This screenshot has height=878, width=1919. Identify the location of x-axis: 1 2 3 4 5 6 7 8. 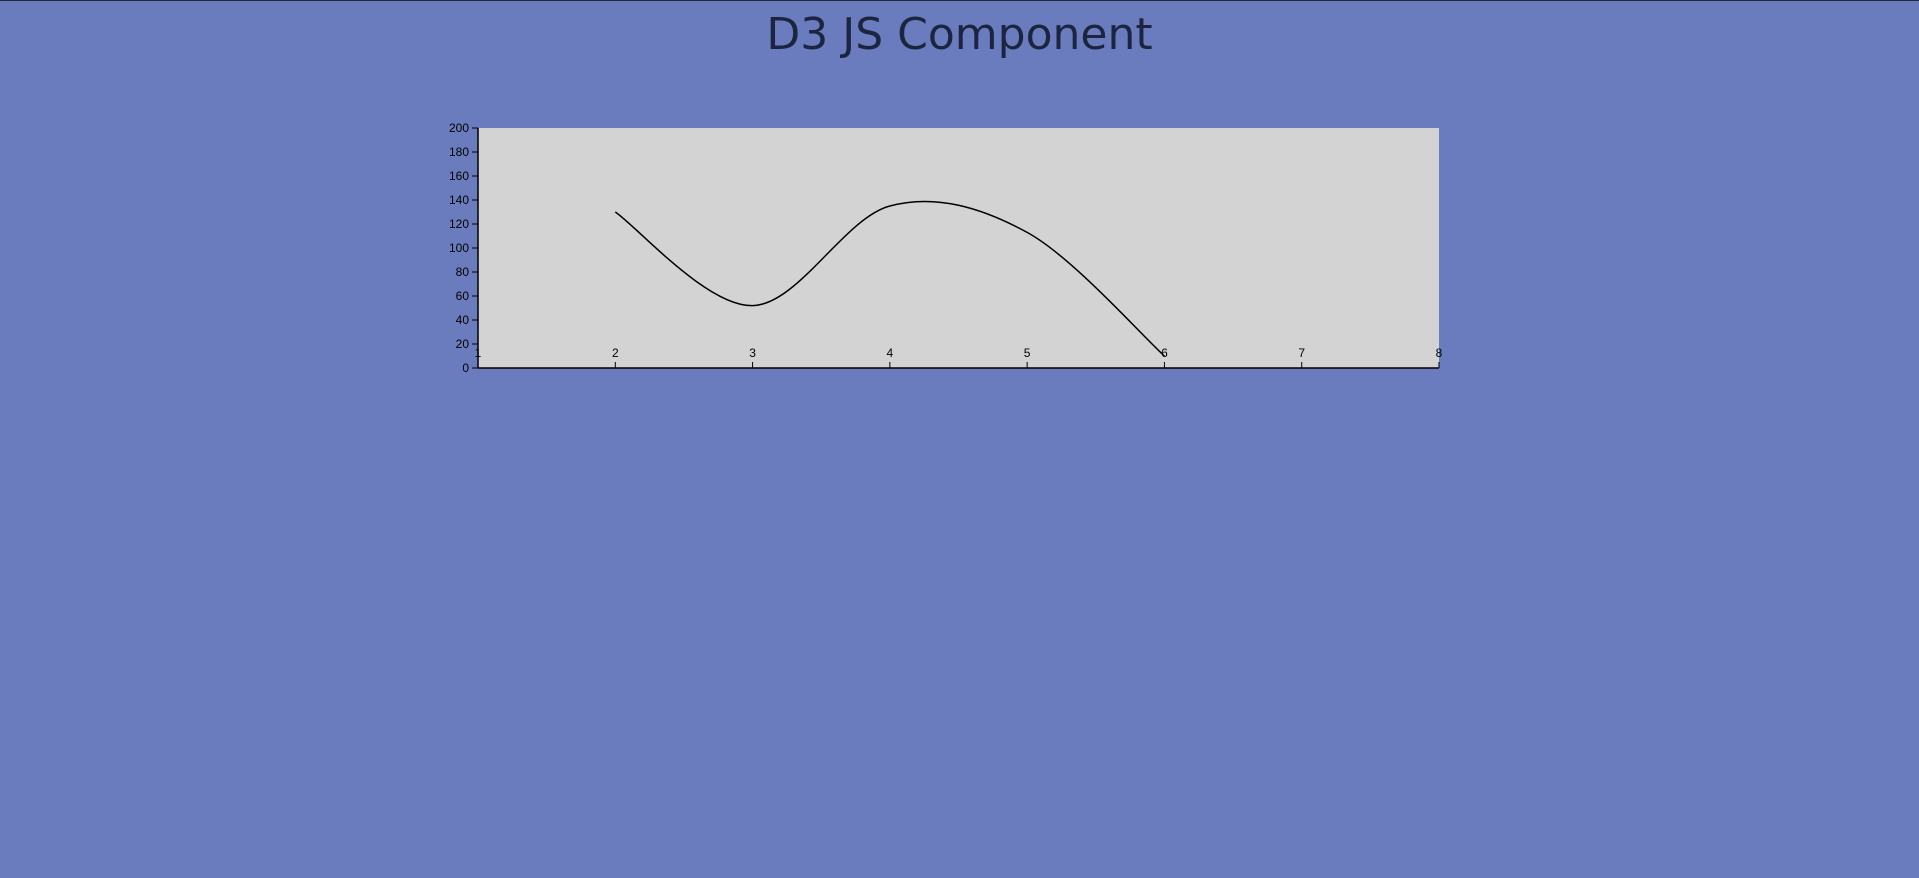
(959, 357).